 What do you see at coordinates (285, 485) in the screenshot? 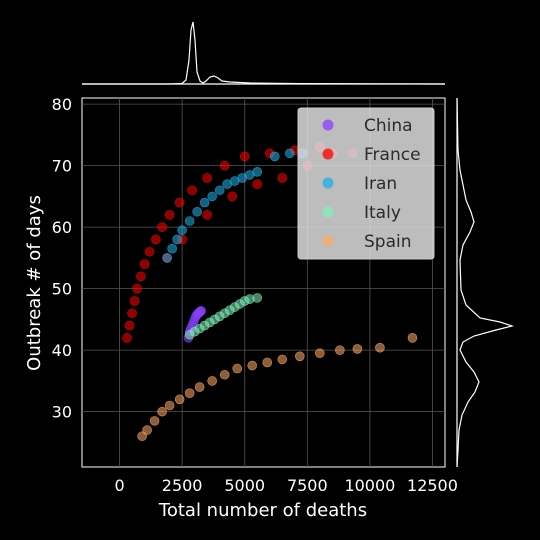
I see `x-tick-labels: 0 2500 5000 7500 10000 12500` at bounding box center [285, 485].